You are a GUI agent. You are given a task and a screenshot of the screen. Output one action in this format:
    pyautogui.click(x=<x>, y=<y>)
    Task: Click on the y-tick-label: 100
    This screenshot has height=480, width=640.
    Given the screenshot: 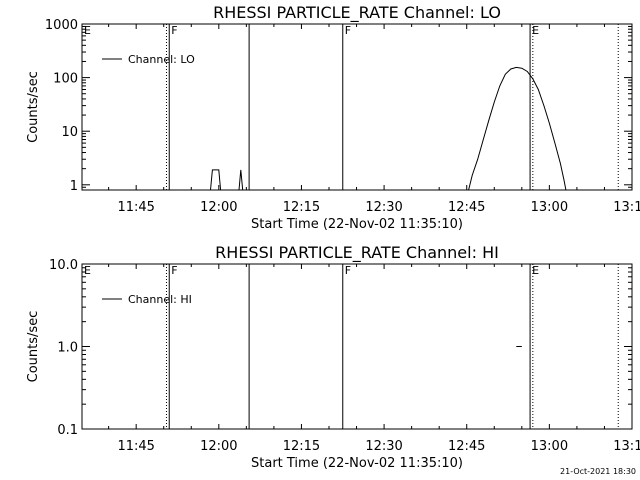 What is the action you would take?
    pyautogui.click(x=65, y=79)
    